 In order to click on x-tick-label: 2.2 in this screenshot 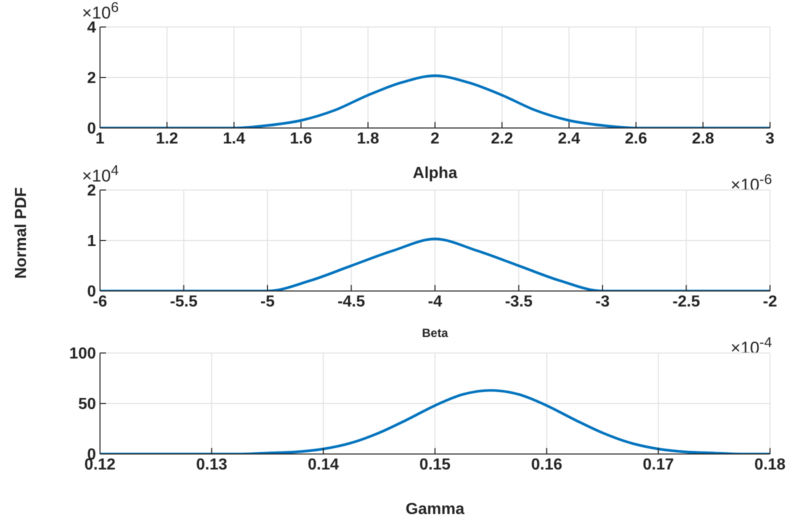, I will do `click(502, 139)`.